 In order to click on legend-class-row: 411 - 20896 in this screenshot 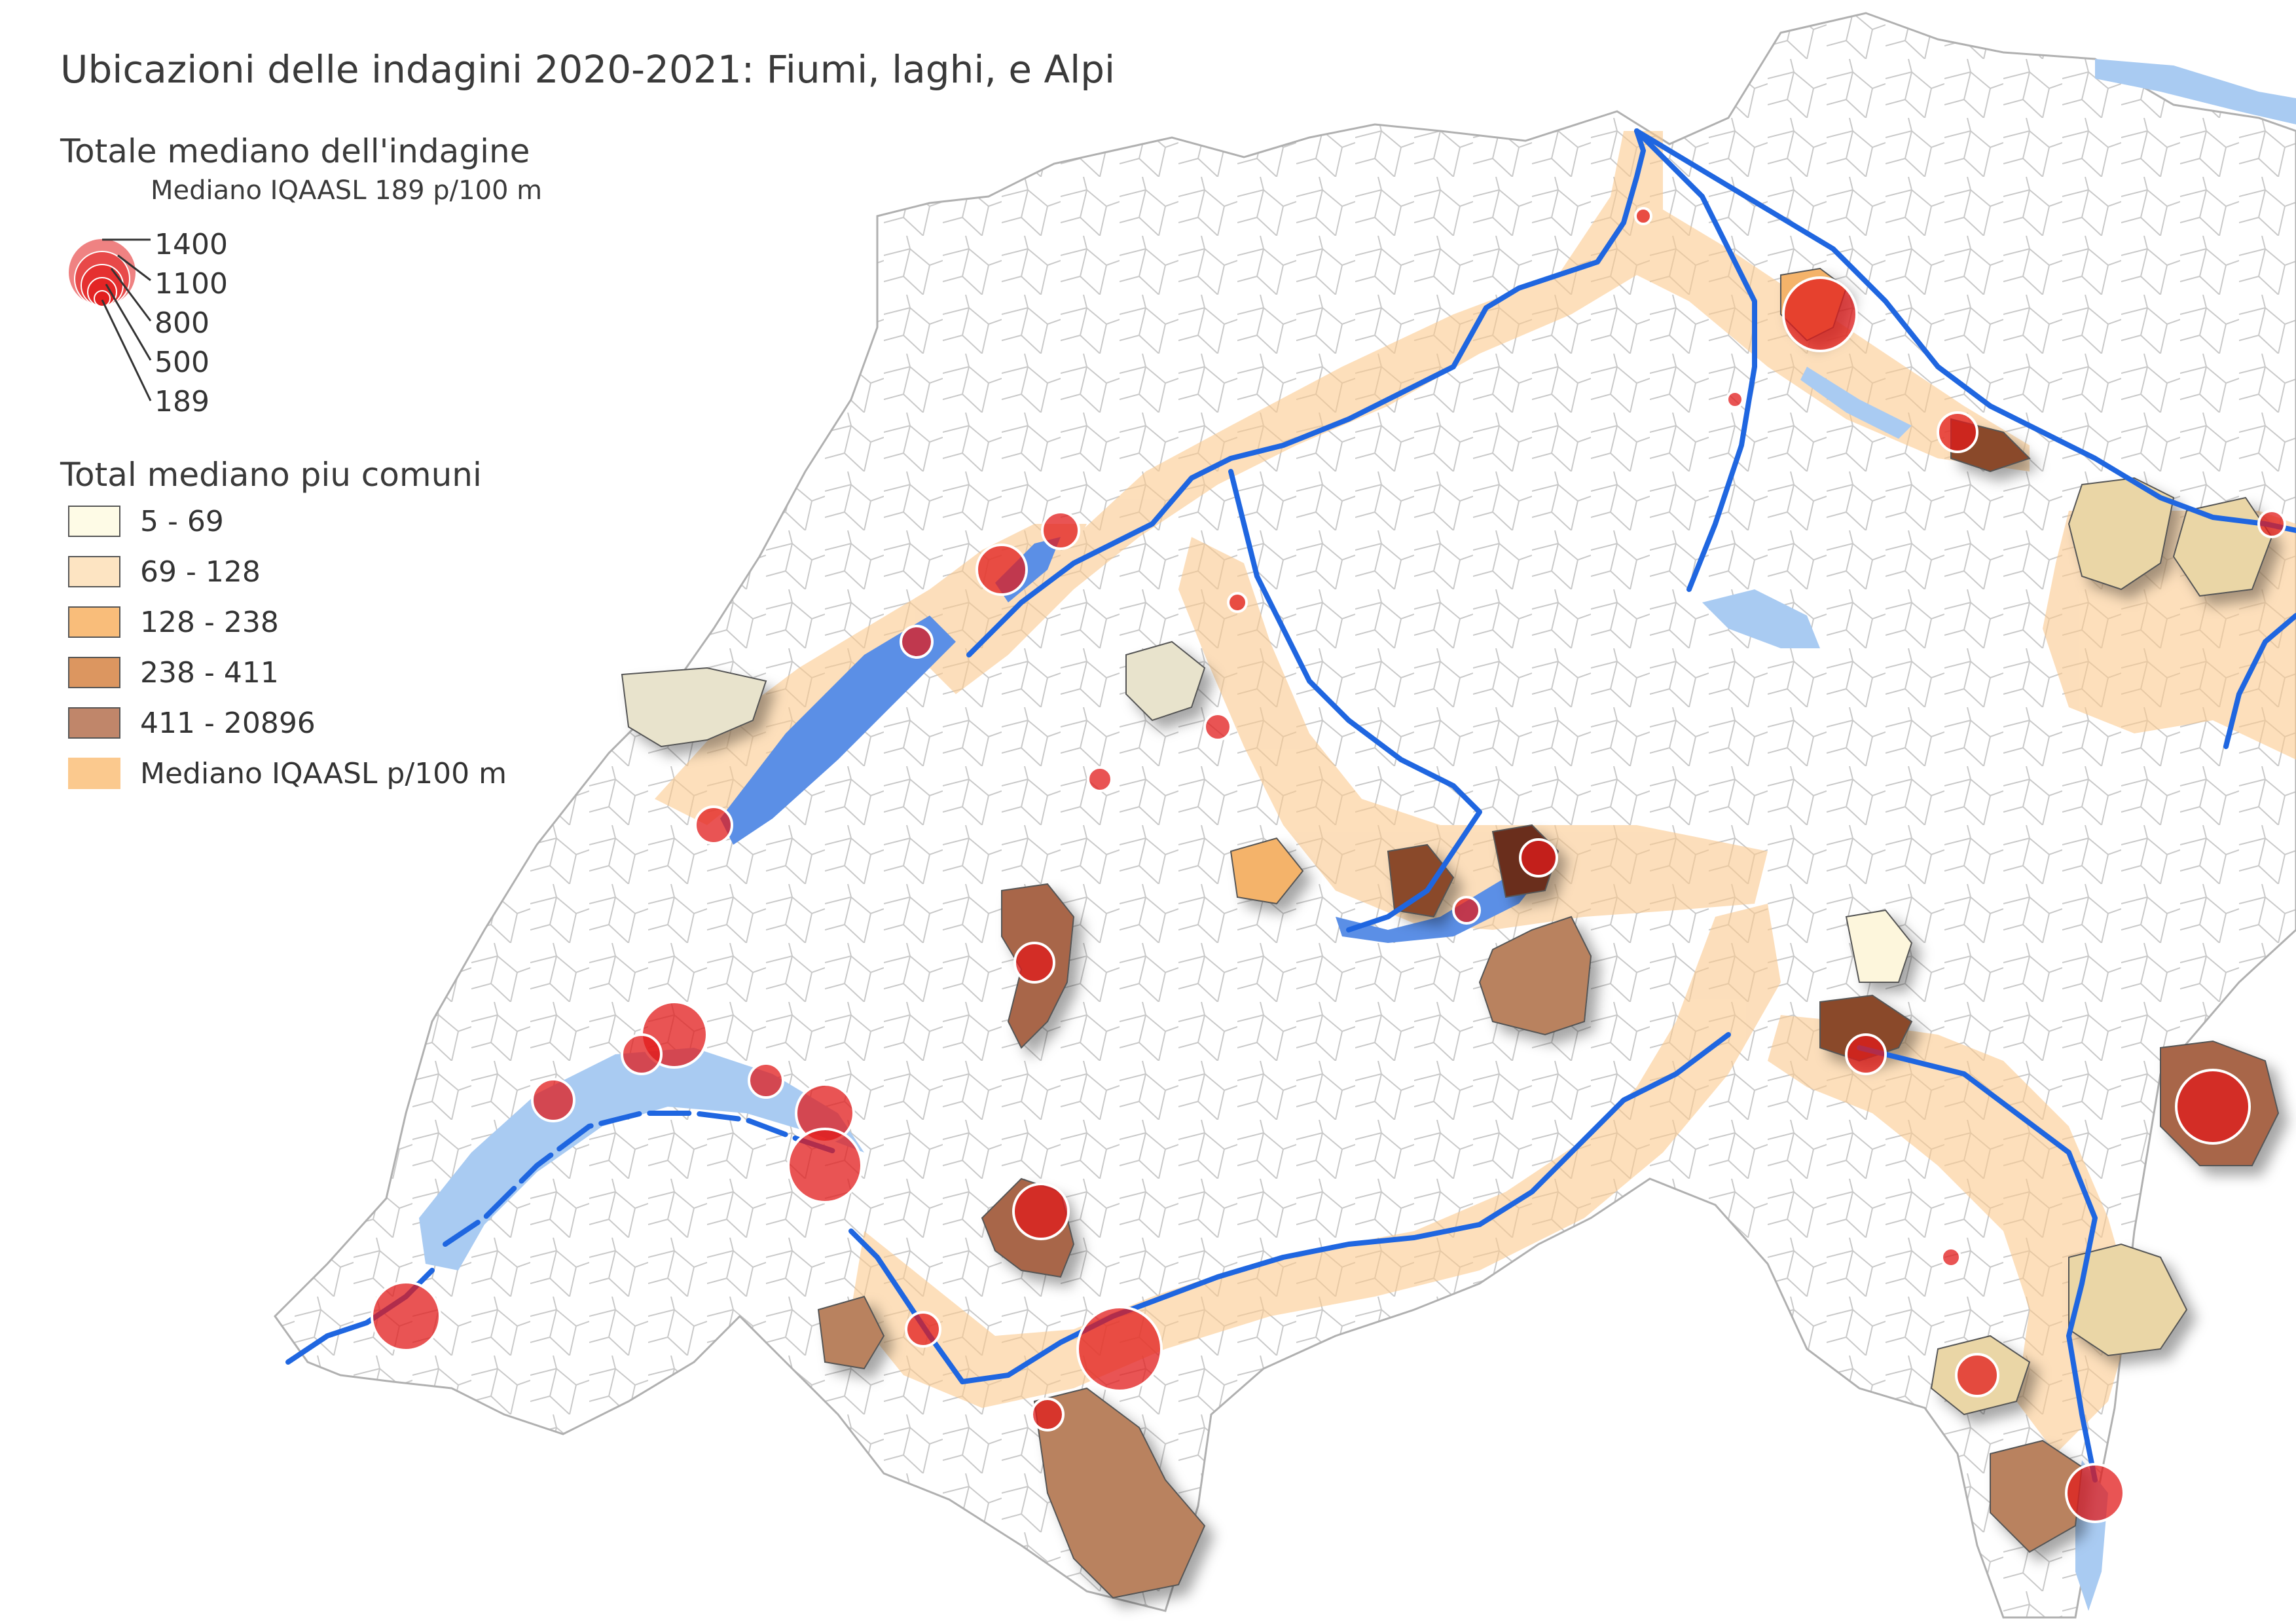, I will do `click(192, 723)`.